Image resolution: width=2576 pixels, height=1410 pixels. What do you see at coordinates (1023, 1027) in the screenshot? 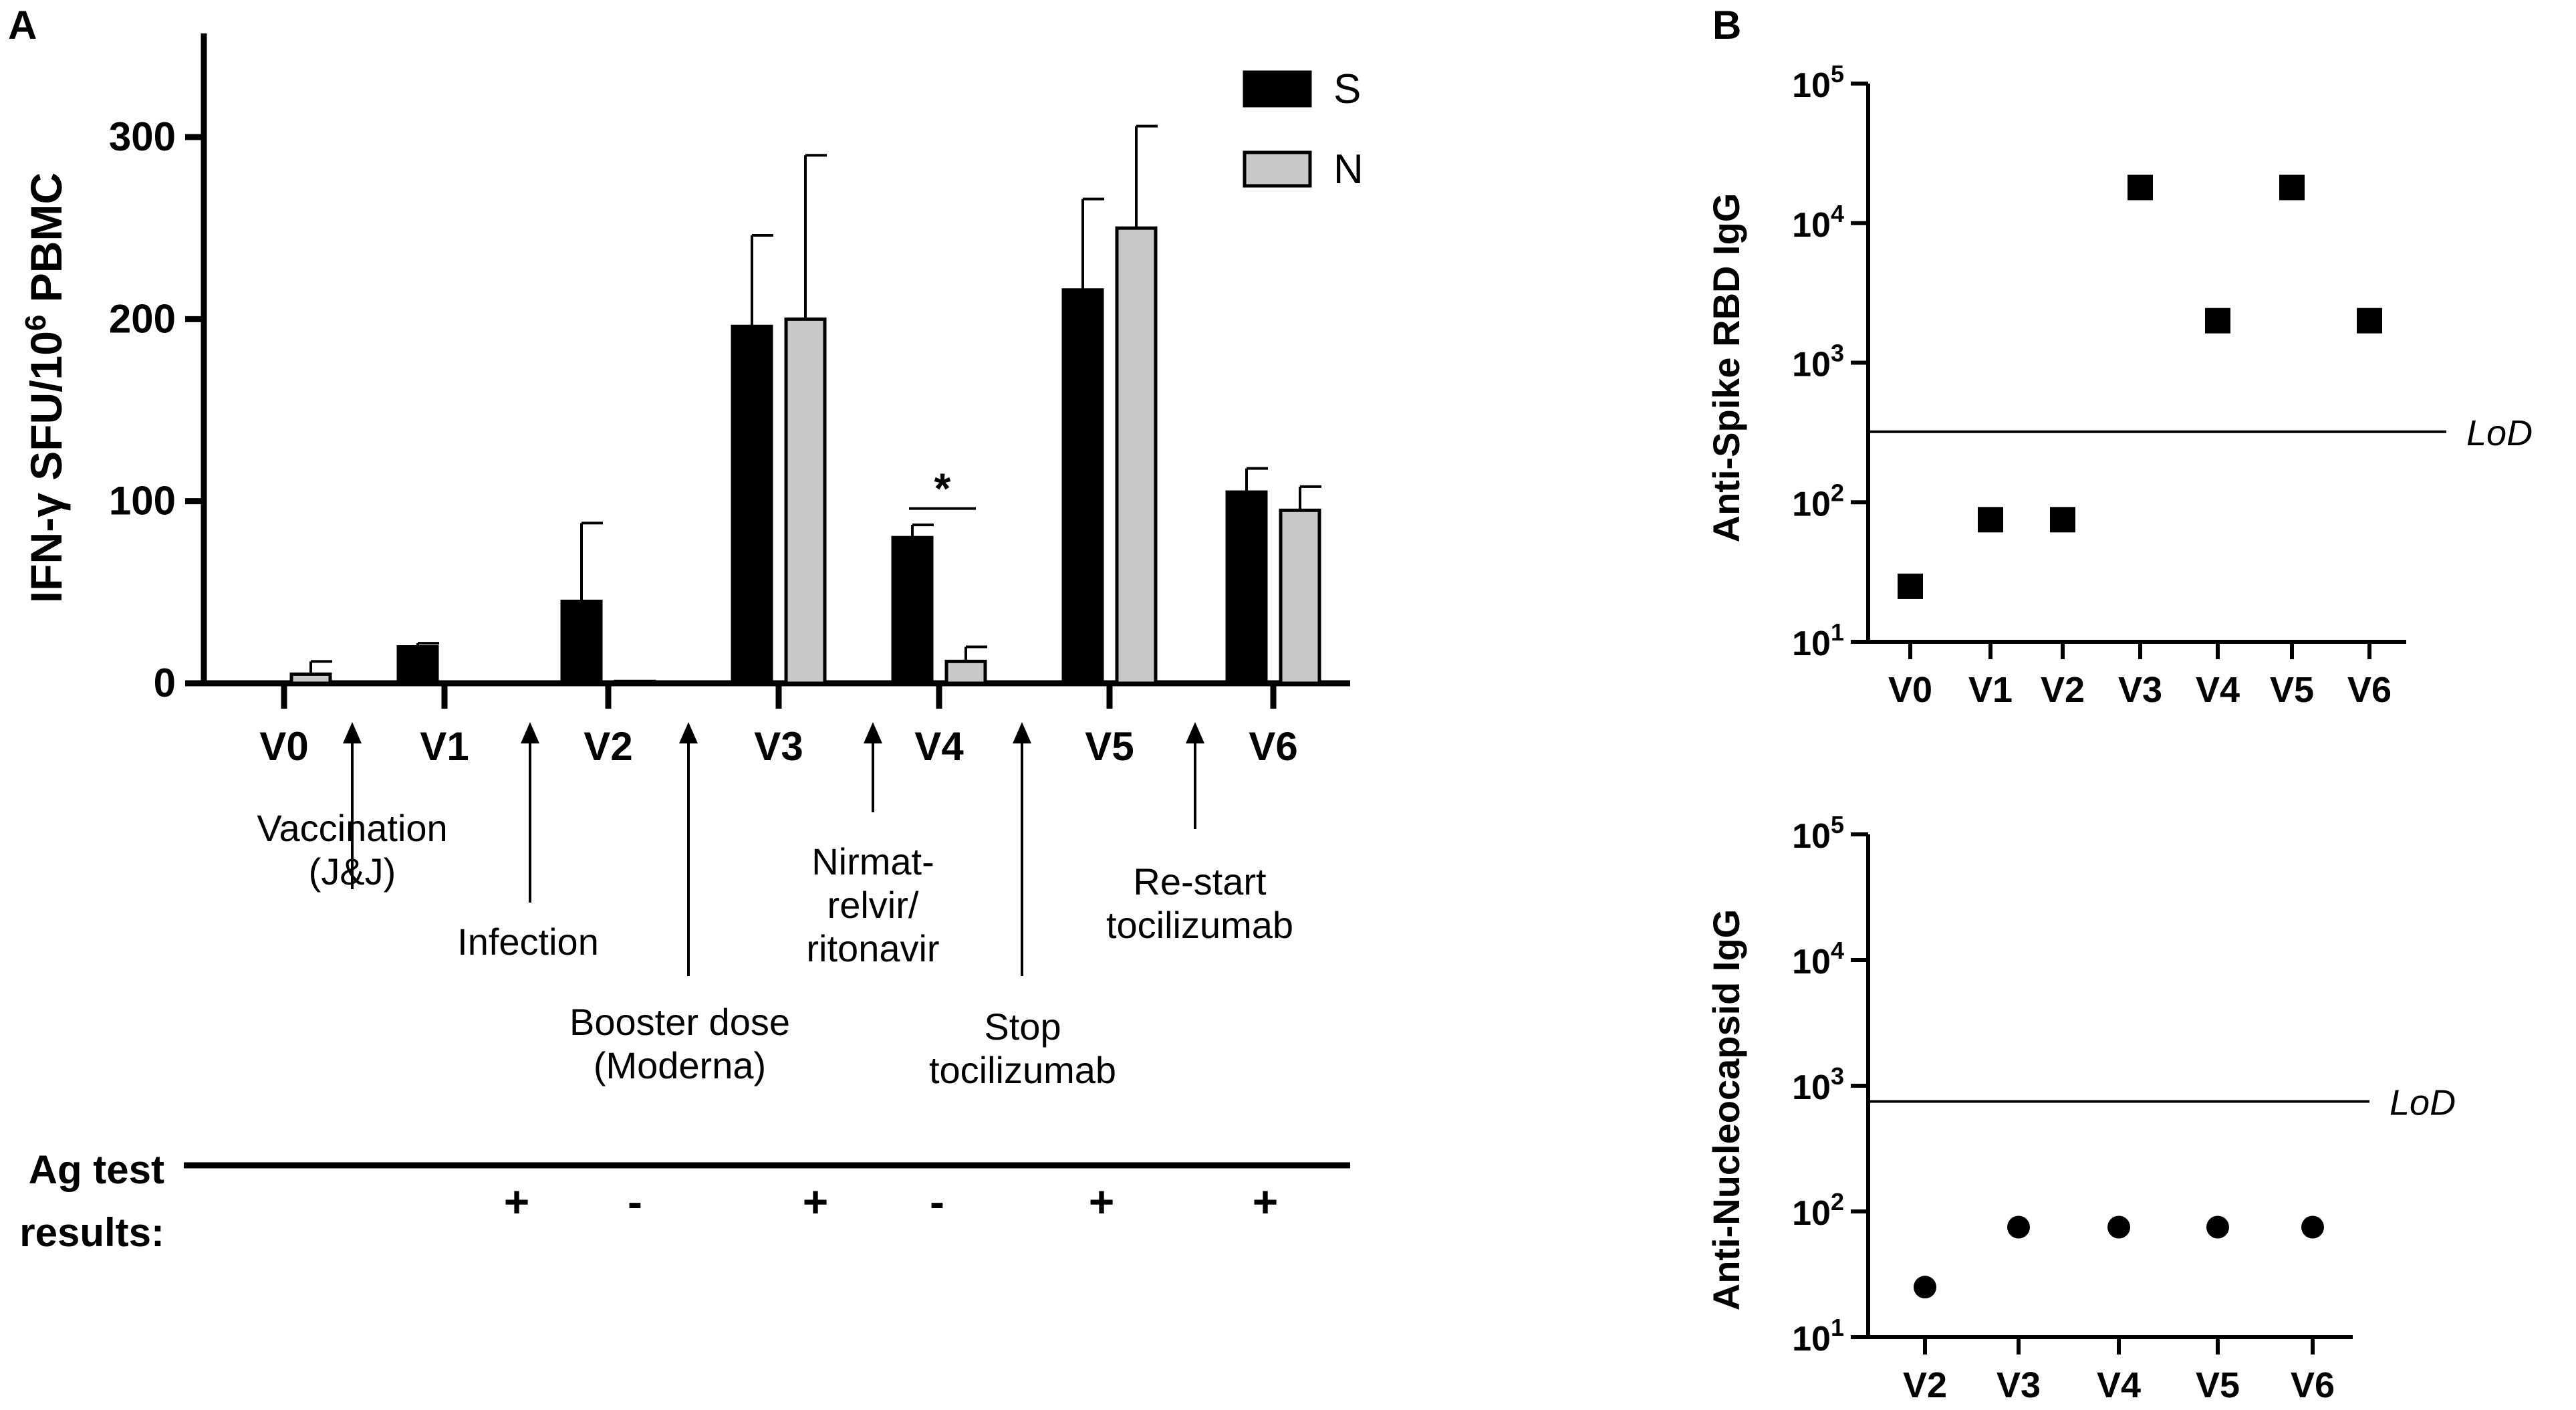
I see `event-label: Stop` at bounding box center [1023, 1027].